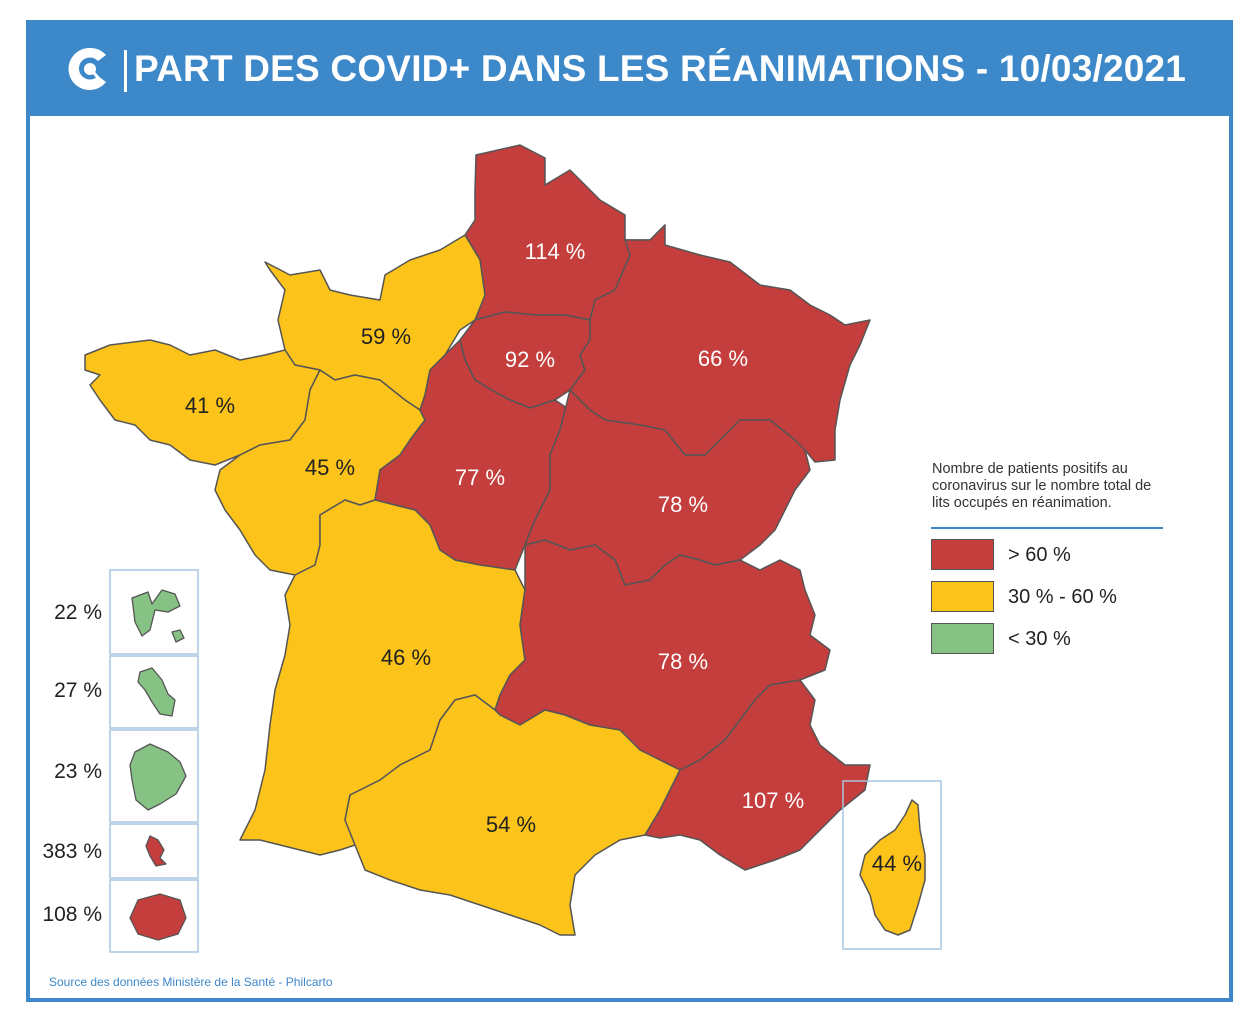  Describe the element at coordinates (210, 405) in the screenshot. I see `label-bretagne: 41 %` at that location.